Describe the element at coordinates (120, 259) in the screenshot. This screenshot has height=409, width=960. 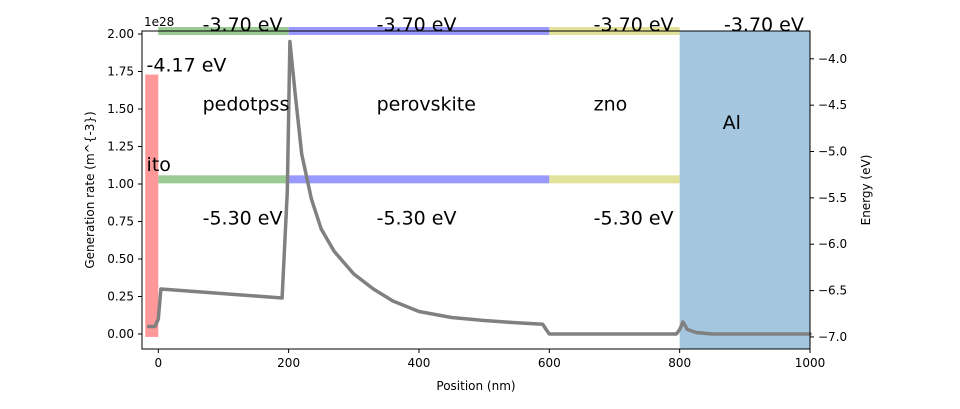
I see `y-tick-label: 0.50` at that location.